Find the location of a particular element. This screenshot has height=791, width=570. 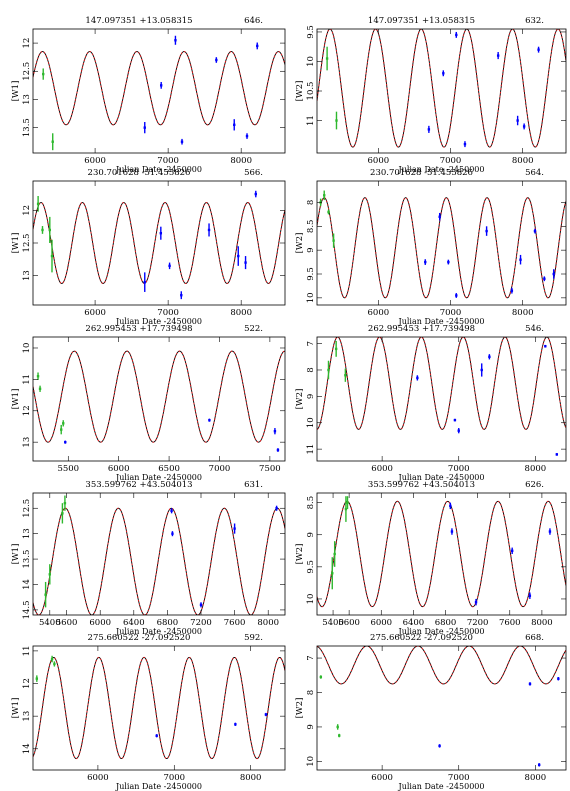

y-axis-label: [W2] is located at coordinates (300, 91).